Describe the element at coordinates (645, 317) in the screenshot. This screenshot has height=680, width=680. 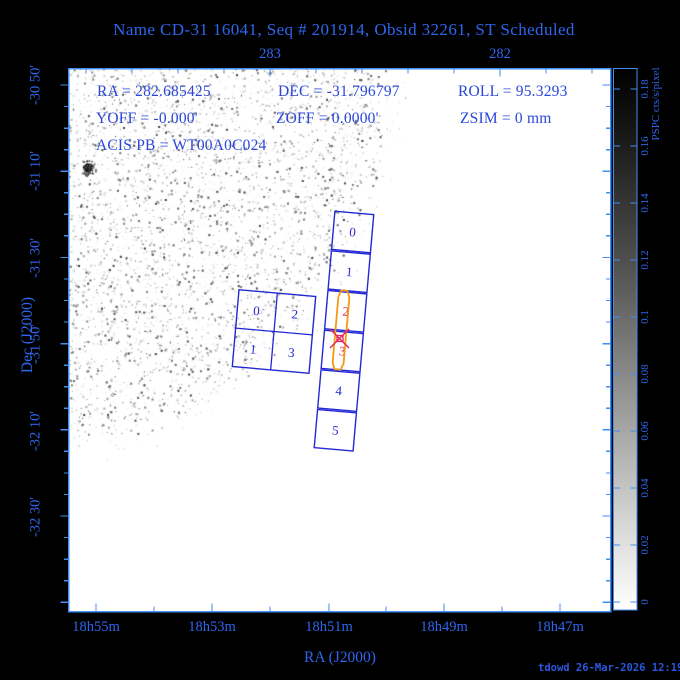
I see `colorbar-tick-label: 0.1` at that location.